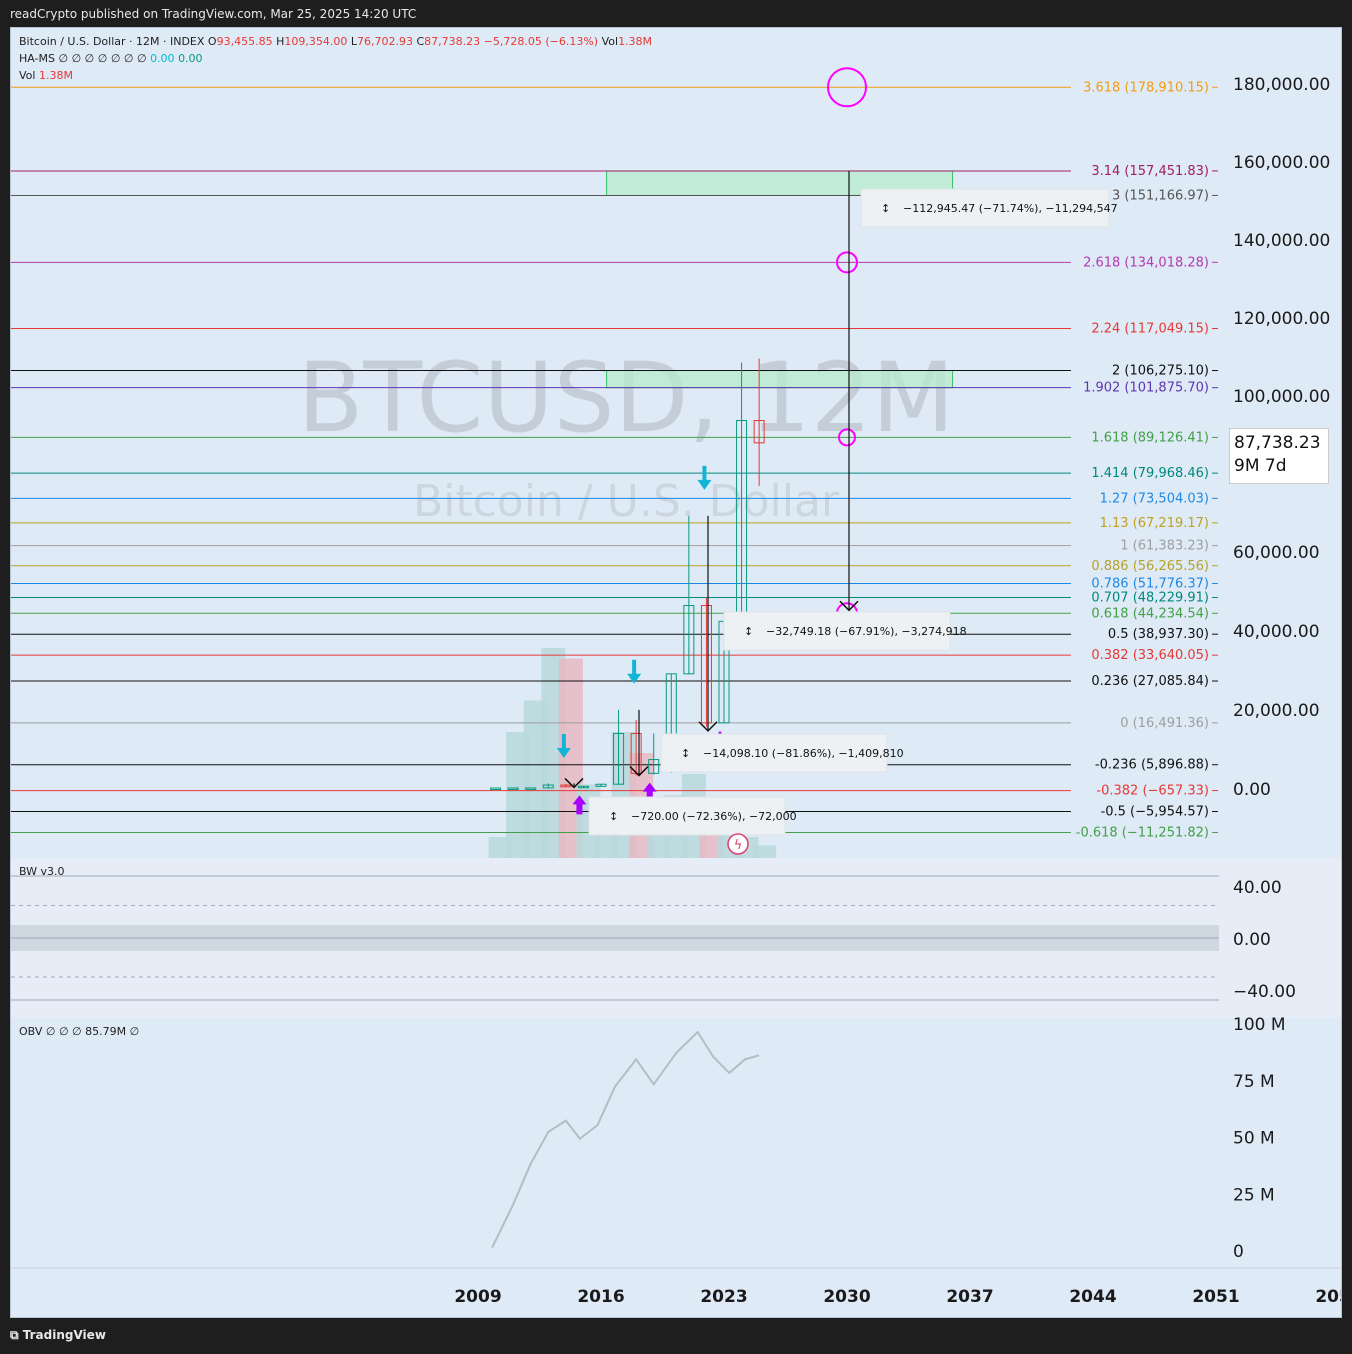  Describe the element at coordinates (1252, 940) in the screenshot. I see `bw-axis-tick-label: 0.00` at that location.